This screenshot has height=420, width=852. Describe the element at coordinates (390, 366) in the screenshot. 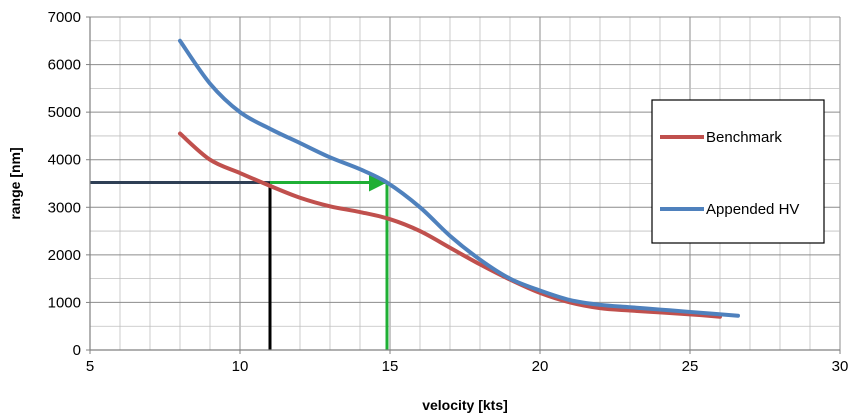

I see `x-tick-label: 15` at that location.